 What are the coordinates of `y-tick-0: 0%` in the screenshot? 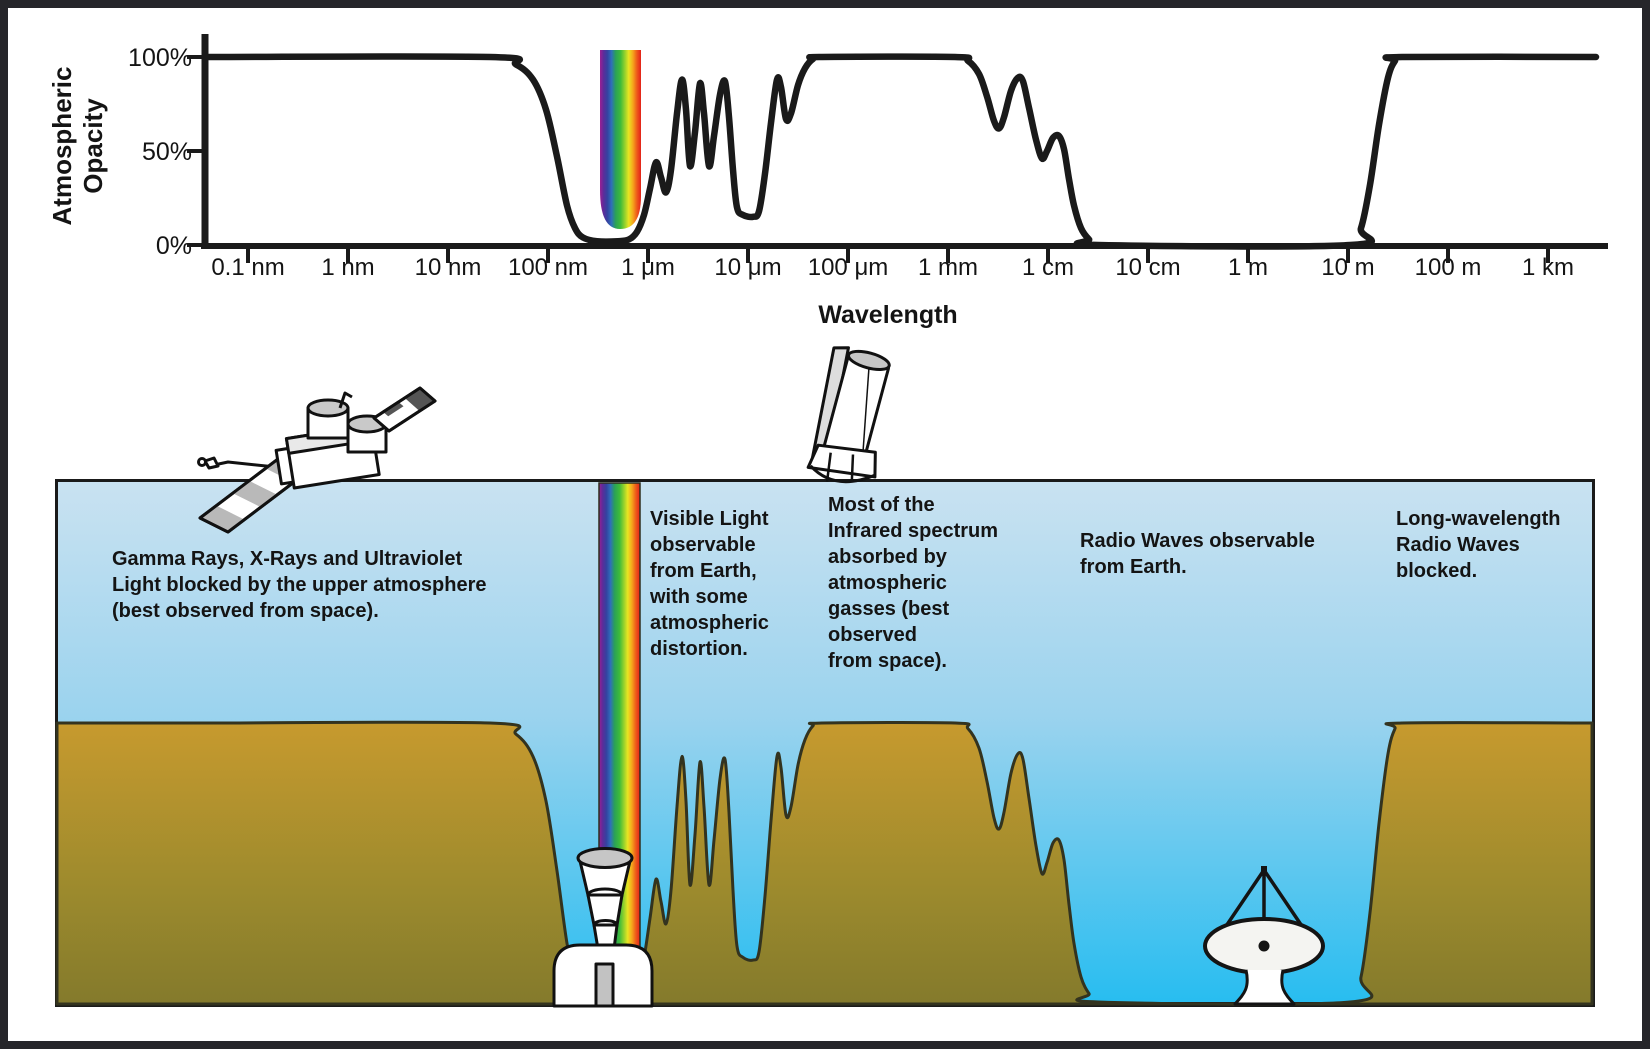 It's located at (173, 246).